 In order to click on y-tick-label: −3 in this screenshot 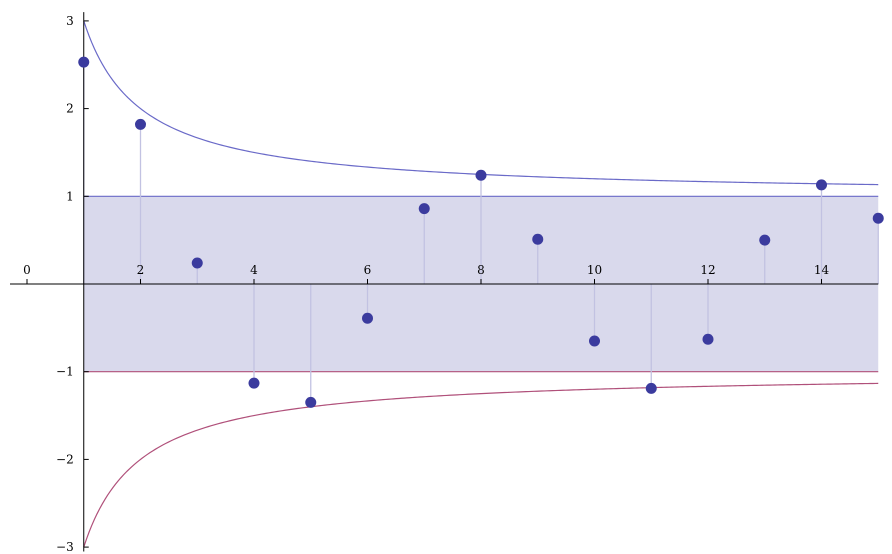, I will do `click(65, 547)`.